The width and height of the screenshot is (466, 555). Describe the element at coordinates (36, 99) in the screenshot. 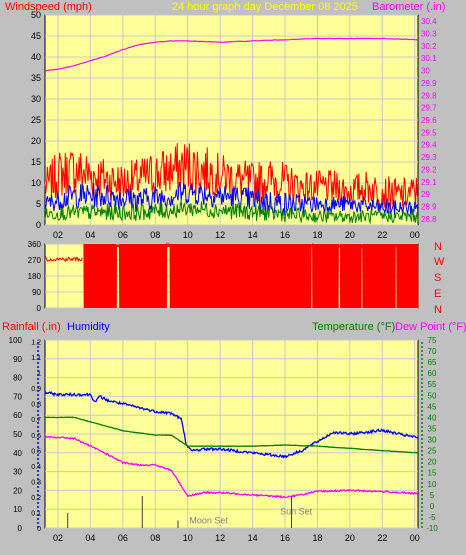

I see `wind-y-tick-label: 30` at that location.